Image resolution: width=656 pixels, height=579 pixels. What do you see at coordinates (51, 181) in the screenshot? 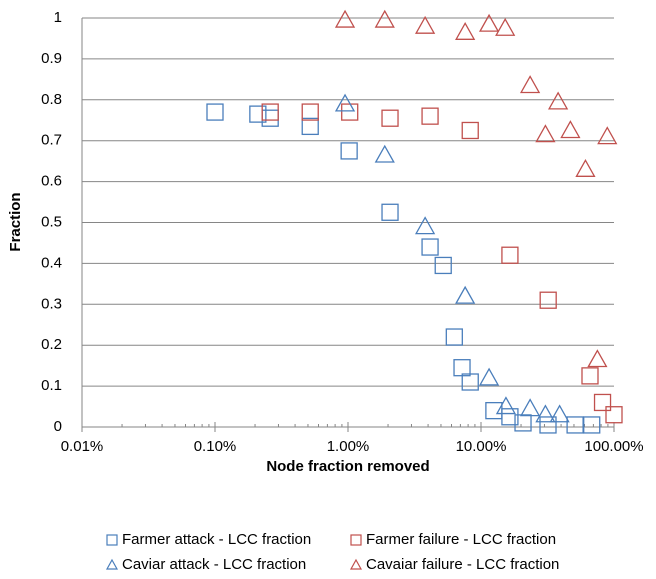
I see `y-tick-label: 0.6` at bounding box center [51, 181].